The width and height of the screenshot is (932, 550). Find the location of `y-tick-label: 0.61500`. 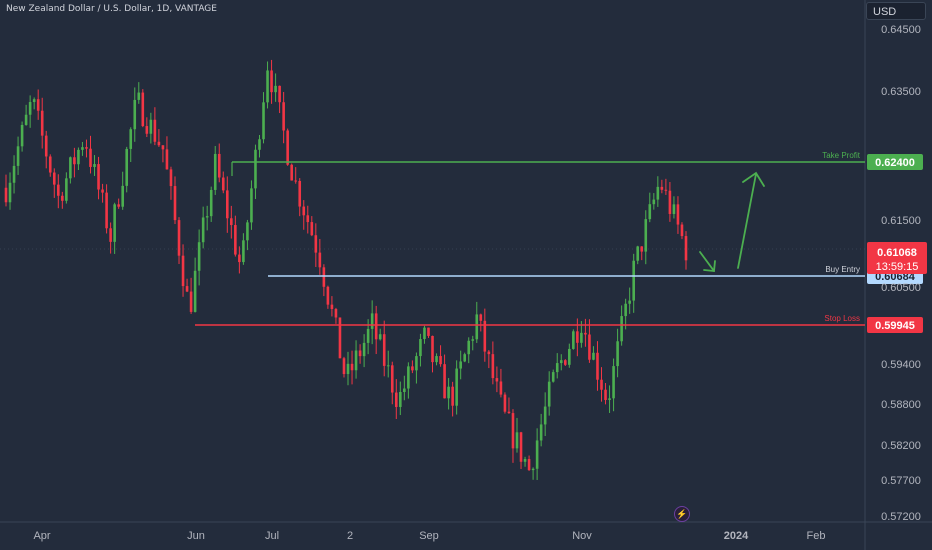

y-tick-label: 0.61500 is located at coordinates (901, 221).